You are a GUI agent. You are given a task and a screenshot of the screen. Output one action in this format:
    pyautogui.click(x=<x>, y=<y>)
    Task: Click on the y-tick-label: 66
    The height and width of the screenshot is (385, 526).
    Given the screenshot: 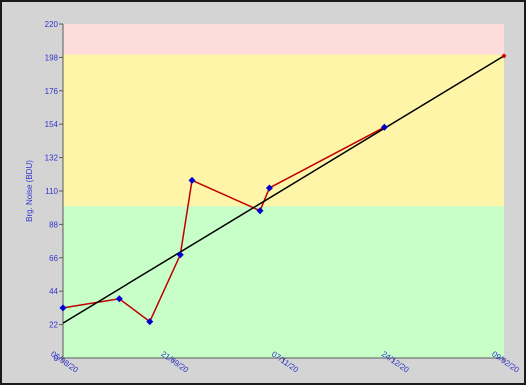 What is the action you would take?
    pyautogui.click(x=53, y=258)
    